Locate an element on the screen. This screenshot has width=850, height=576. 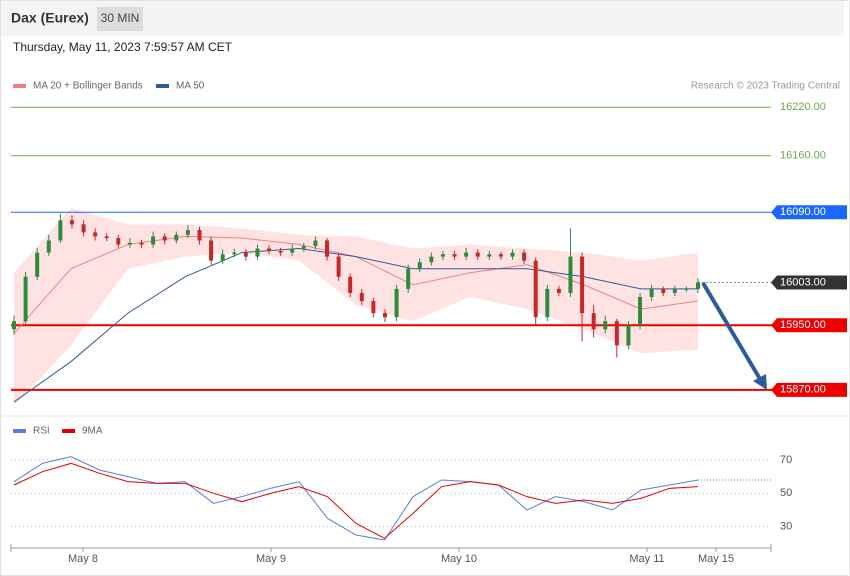
x-tick-label: May 11 is located at coordinates (646, 559).